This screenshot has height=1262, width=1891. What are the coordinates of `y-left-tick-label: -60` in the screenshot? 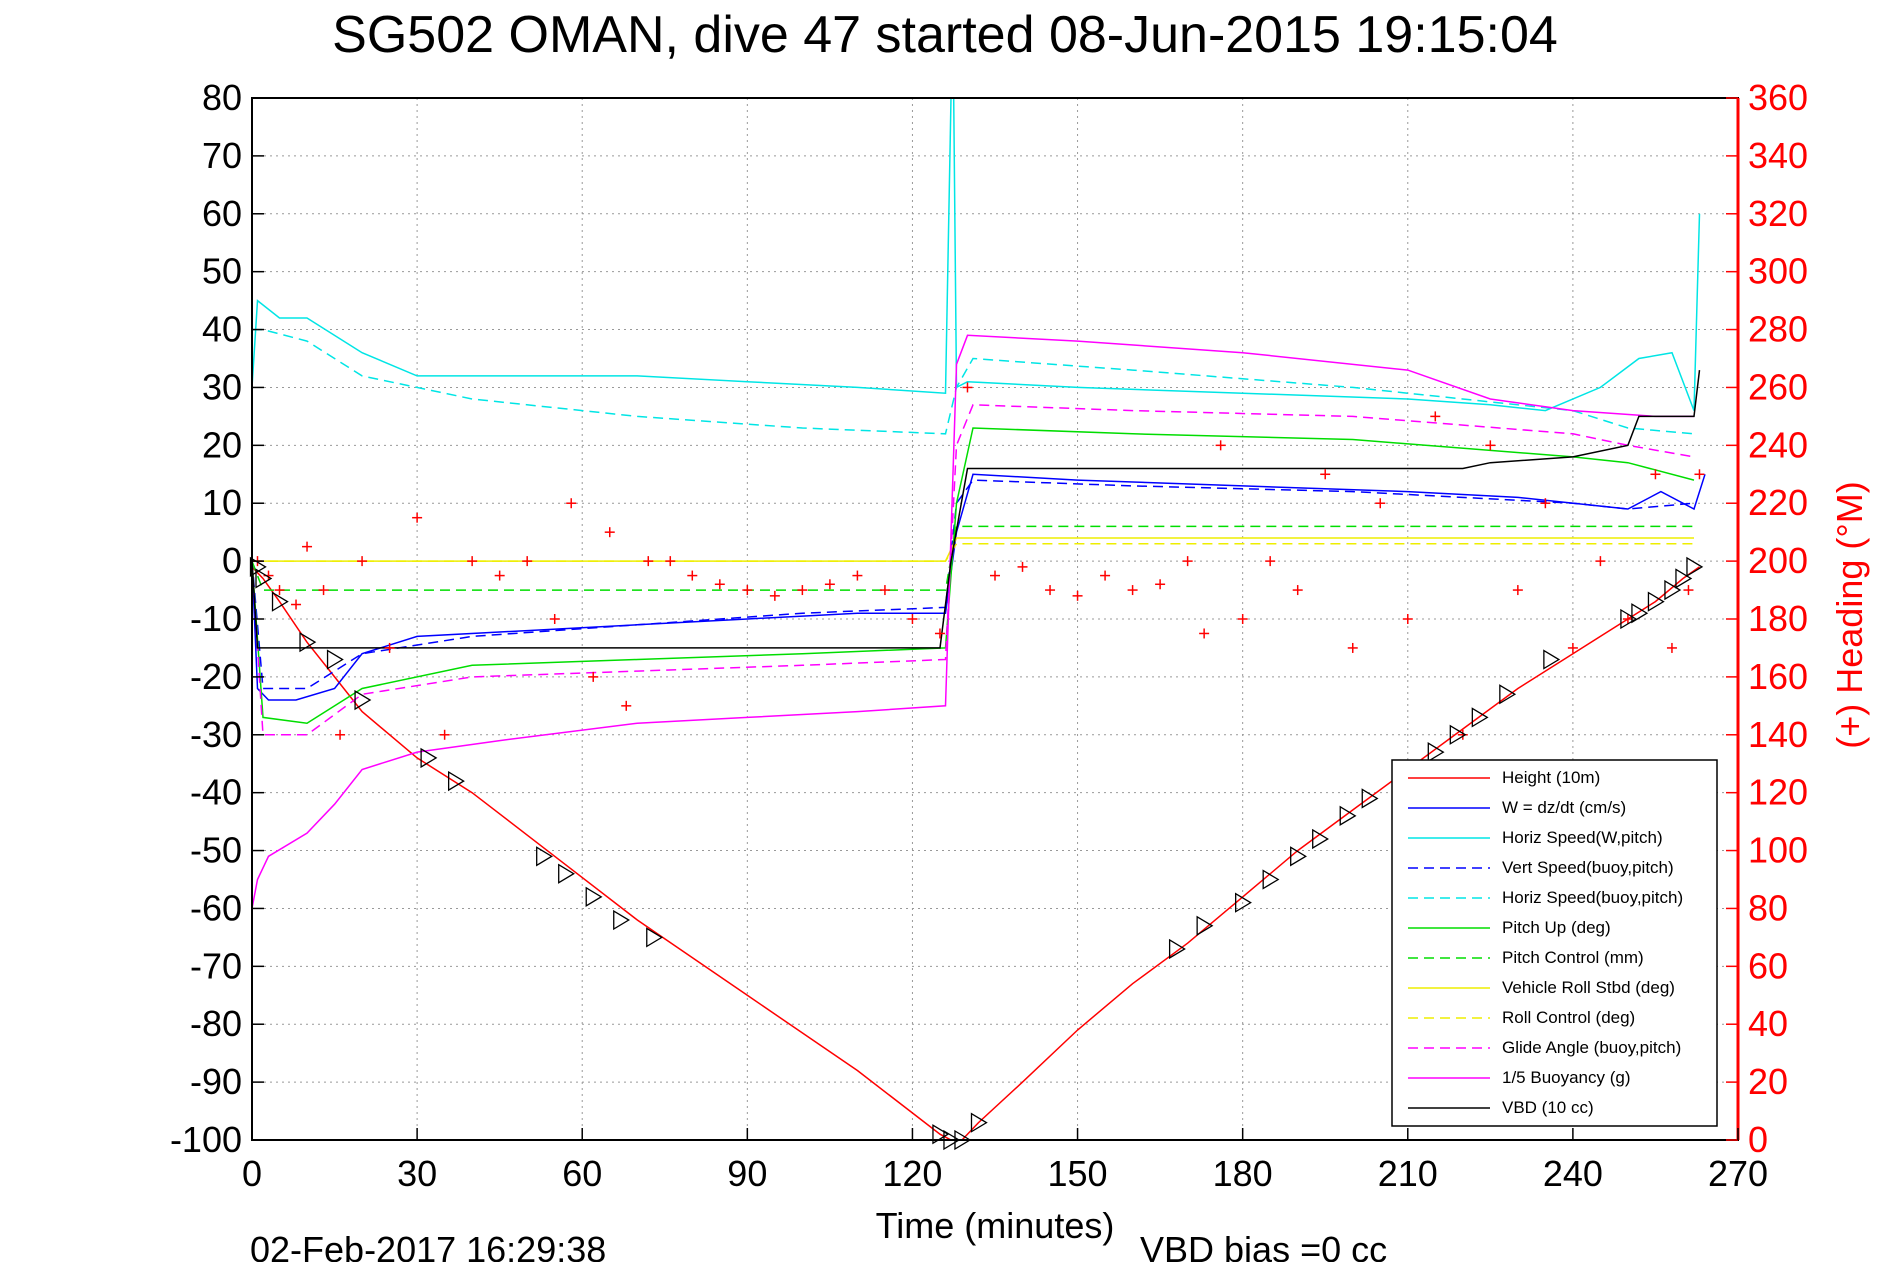 It's located at (216, 907).